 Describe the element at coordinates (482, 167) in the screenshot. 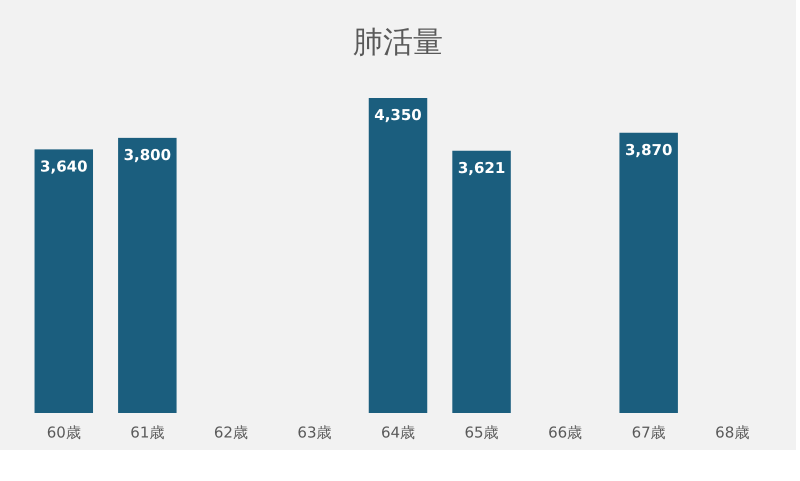

I see `data-label: 3,621` at that location.